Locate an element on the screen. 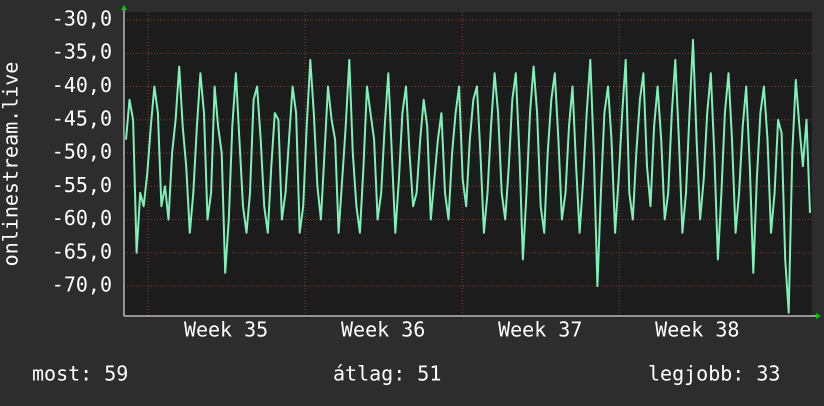 Image resolution: width=824 pixels, height=406 pixels. y-arrow is located at coordinates (124, 7).